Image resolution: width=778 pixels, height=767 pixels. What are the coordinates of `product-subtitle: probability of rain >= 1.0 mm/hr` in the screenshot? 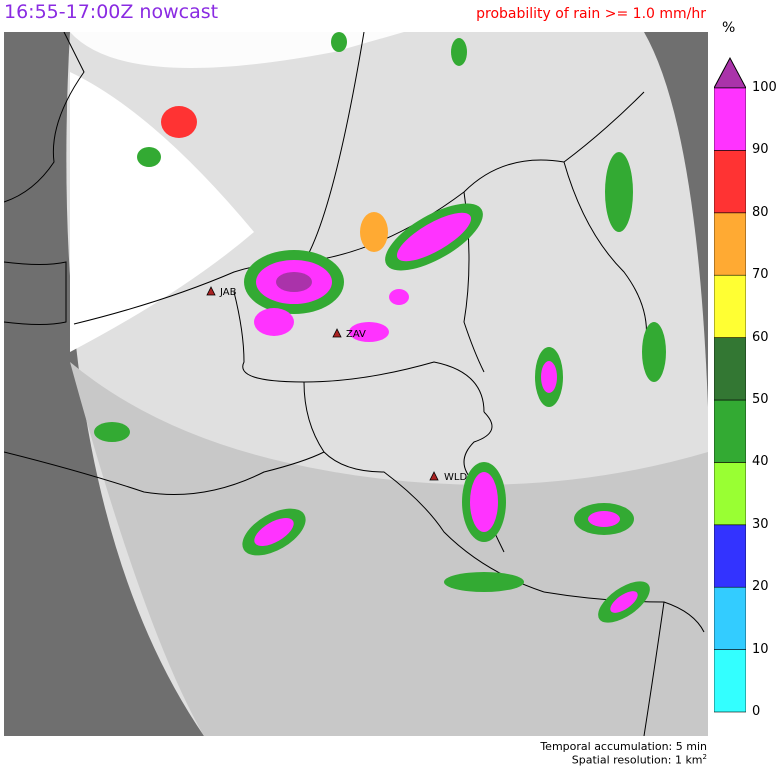 It's located at (591, 14).